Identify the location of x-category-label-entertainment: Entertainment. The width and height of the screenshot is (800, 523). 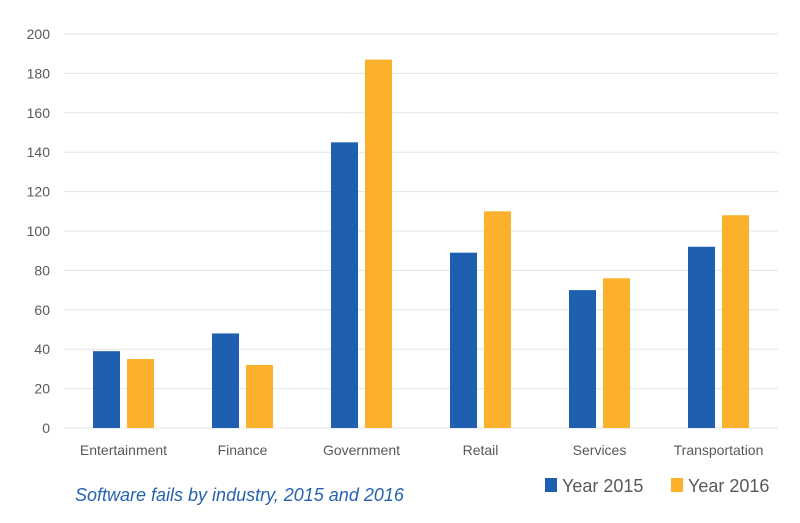
(123, 450).